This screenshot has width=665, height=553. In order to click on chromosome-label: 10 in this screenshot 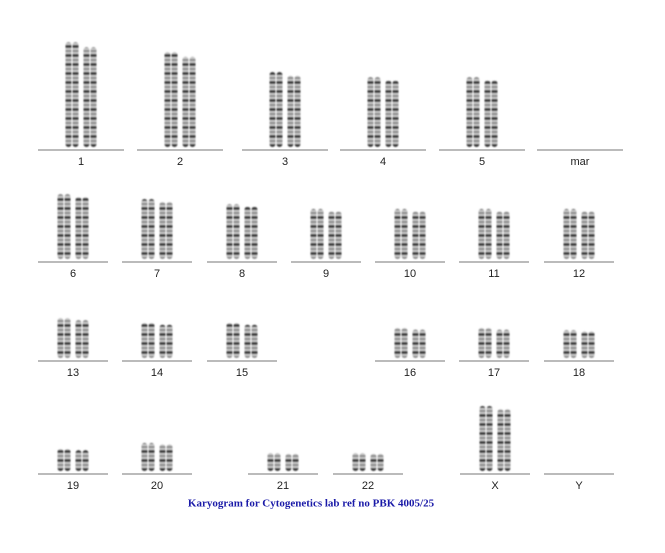, I will do `click(410, 274)`.